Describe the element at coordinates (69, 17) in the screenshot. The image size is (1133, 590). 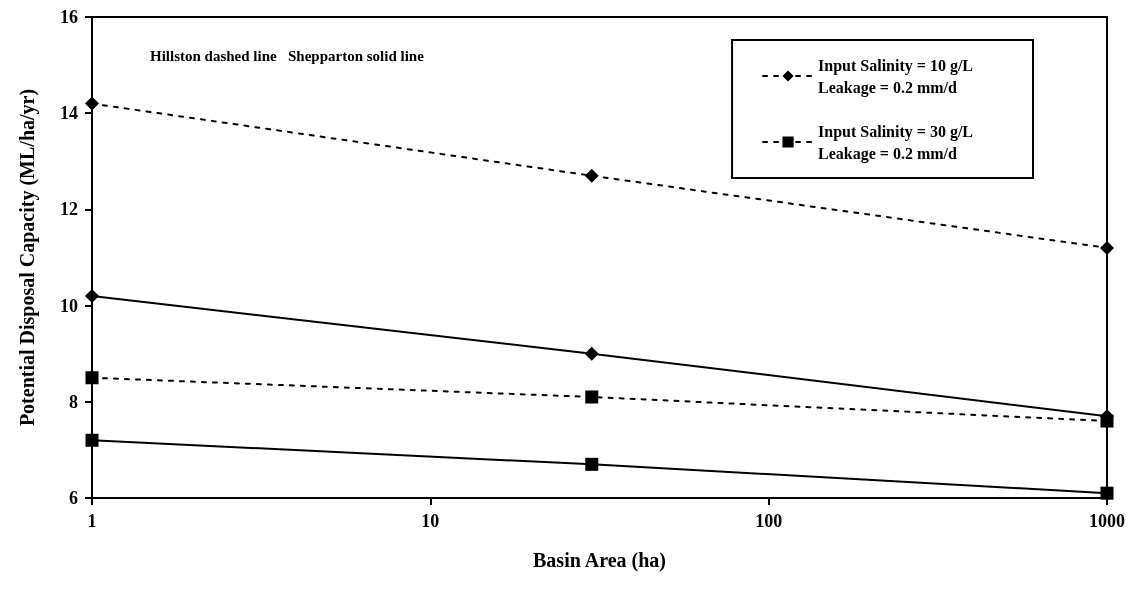
I see `y-tick-label: 16` at that location.